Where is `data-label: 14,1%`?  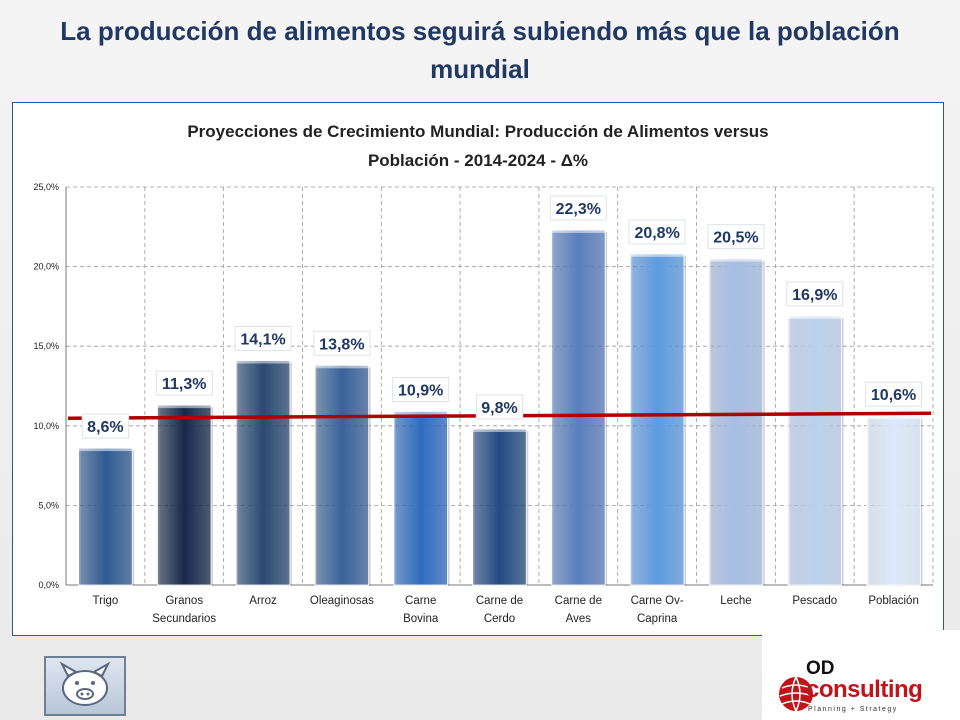
data-label: 14,1% is located at coordinates (262, 340).